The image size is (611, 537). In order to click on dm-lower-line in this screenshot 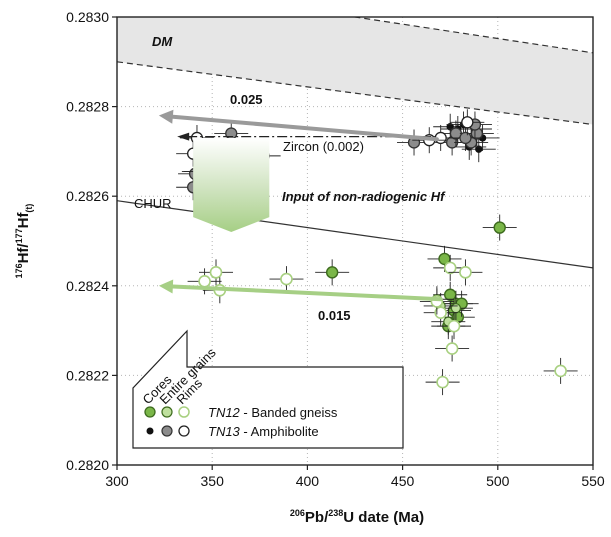, I will do `click(355, 93)`.